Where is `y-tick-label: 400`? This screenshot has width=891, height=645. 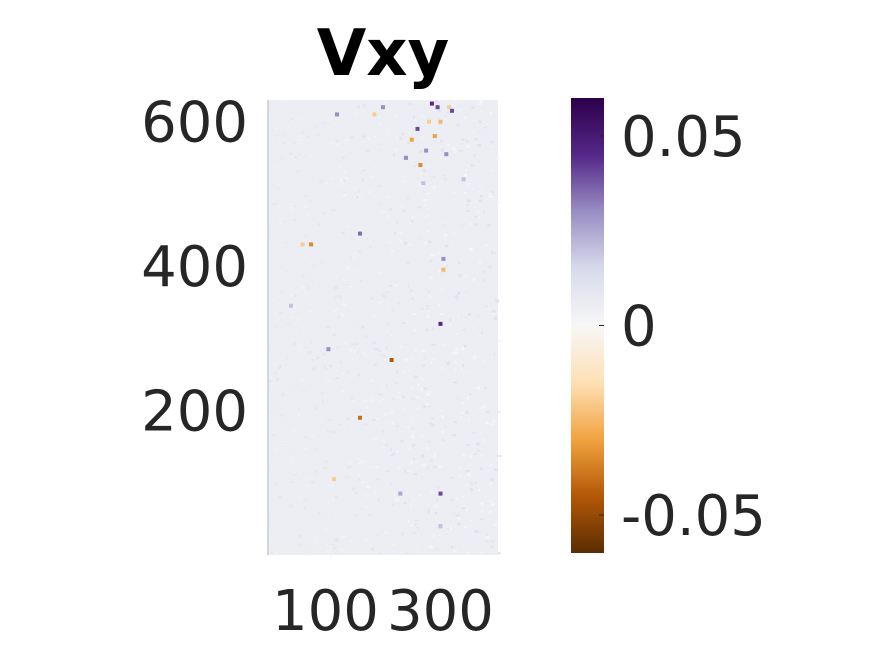
y-tick-label: 400 is located at coordinates (194, 267).